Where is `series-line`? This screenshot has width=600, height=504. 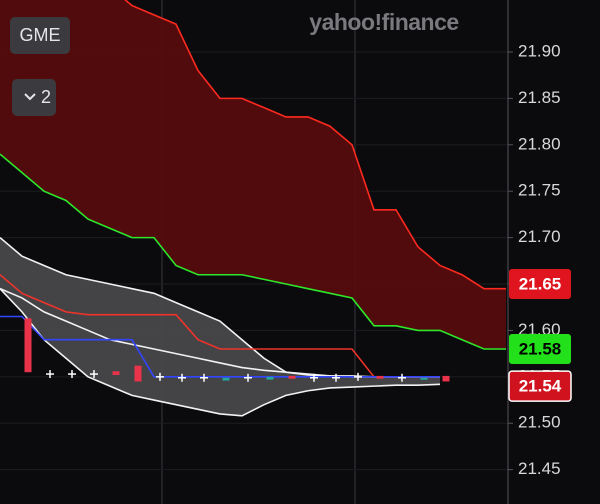
series-line is located at coordinates (220, 346).